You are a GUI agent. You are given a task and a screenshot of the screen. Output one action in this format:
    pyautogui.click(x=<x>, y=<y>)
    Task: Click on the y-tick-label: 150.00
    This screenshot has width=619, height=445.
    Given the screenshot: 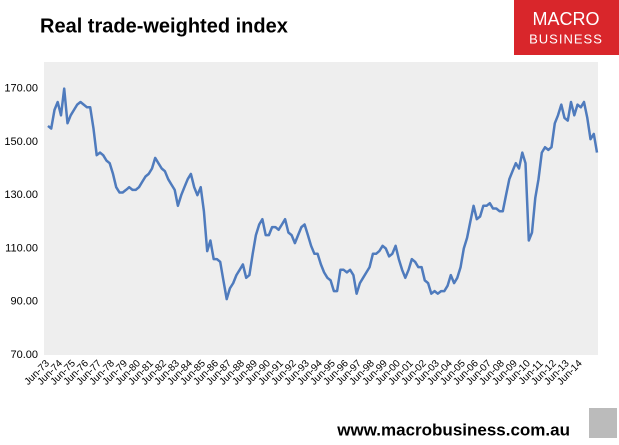 What is the action you would take?
    pyautogui.click(x=21, y=142)
    